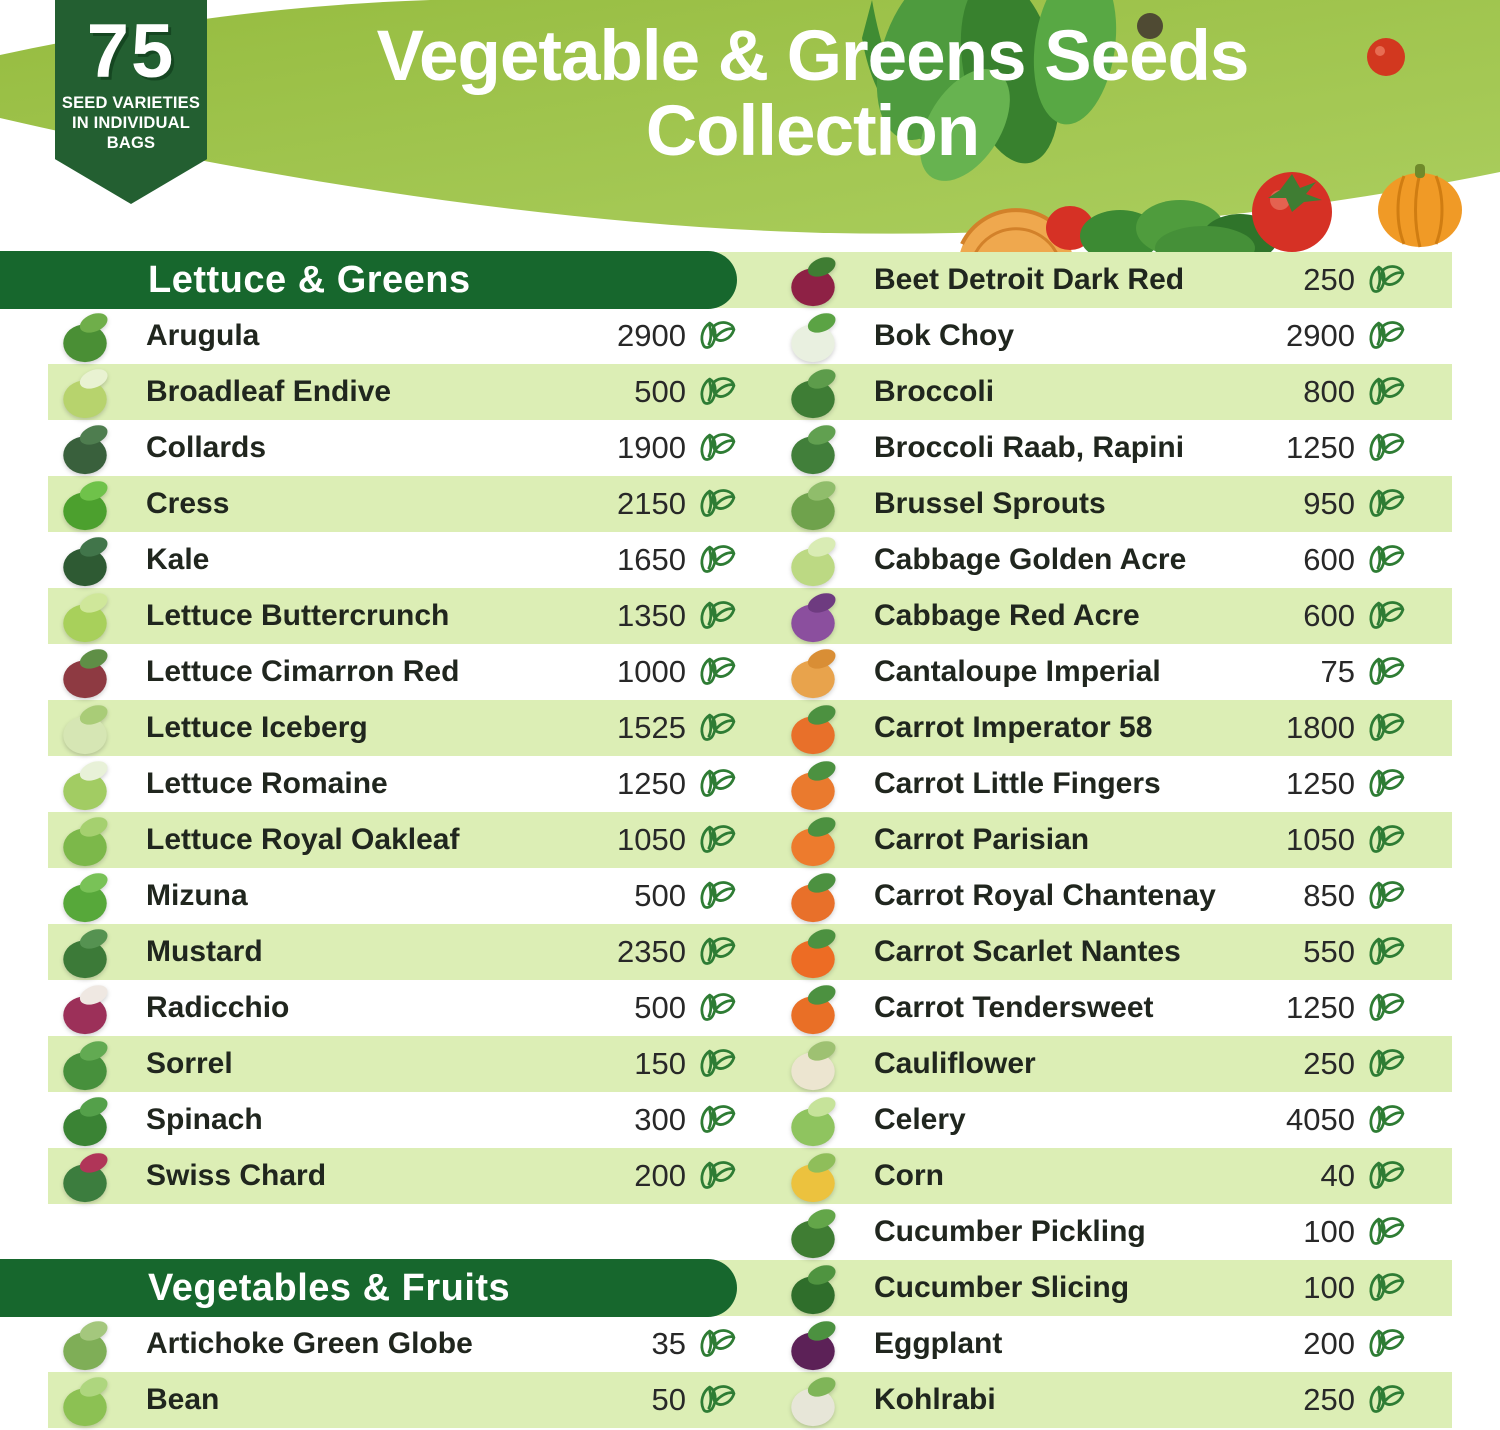 The height and width of the screenshot is (1430, 1500). I want to click on seed-list-item: Broadleaf Endive 500, so click(393, 392).